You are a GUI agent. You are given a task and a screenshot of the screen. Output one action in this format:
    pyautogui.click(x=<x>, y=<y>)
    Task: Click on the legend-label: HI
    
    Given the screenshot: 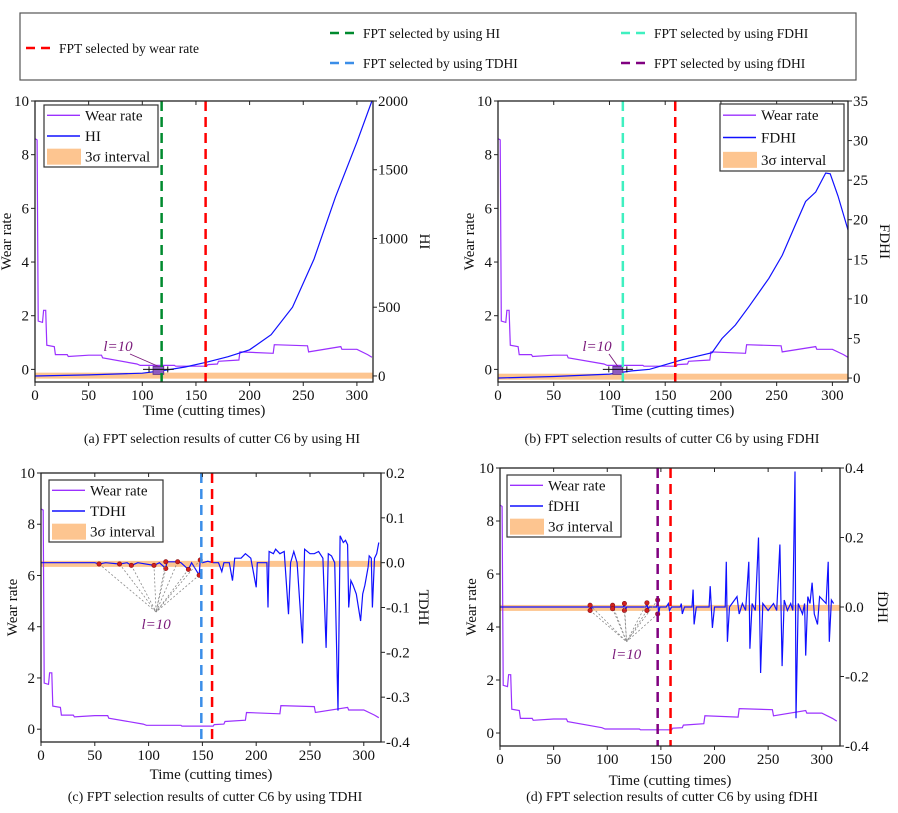 What is the action you would take?
    pyautogui.click(x=93, y=137)
    